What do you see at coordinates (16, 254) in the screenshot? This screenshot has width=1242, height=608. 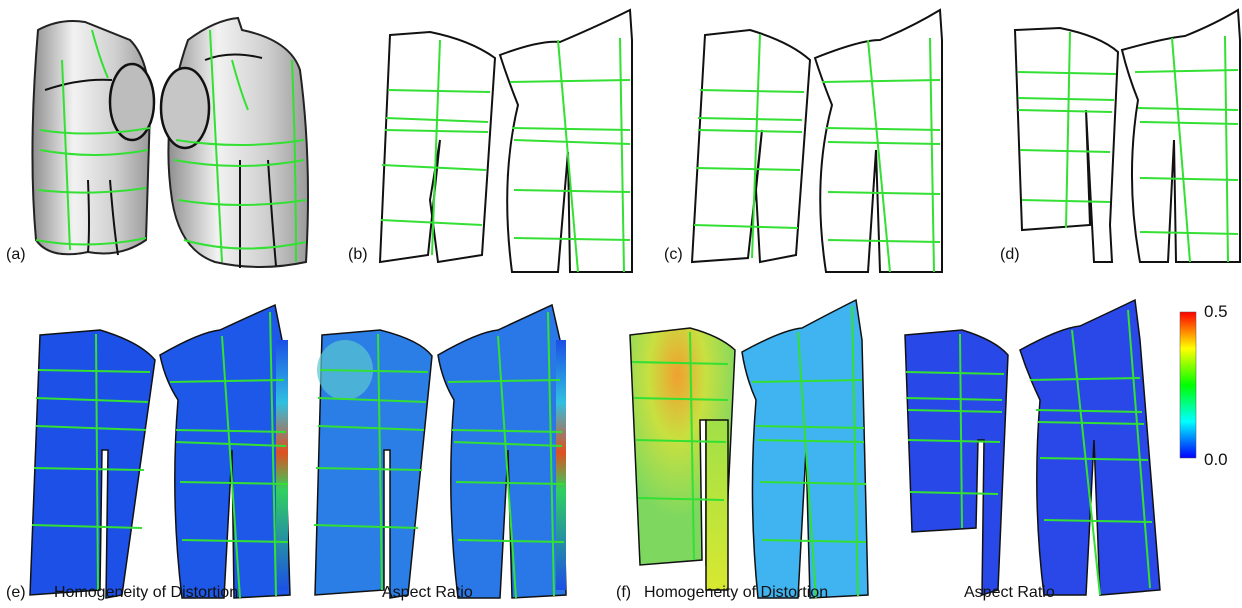 I see `panel-label-a: (a)` at bounding box center [16, 254].